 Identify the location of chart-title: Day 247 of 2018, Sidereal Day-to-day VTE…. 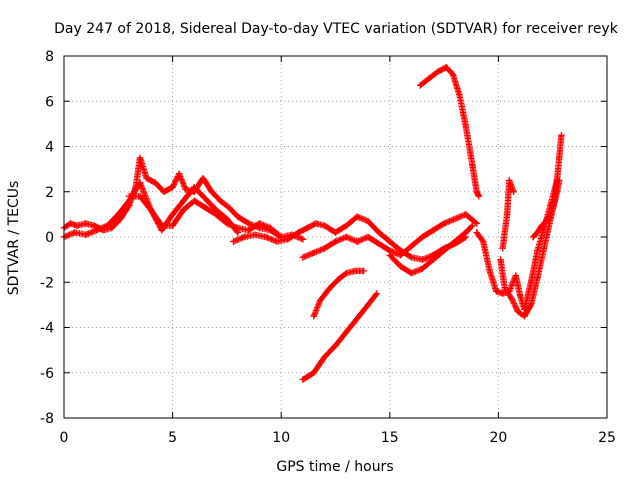
(336, 29).